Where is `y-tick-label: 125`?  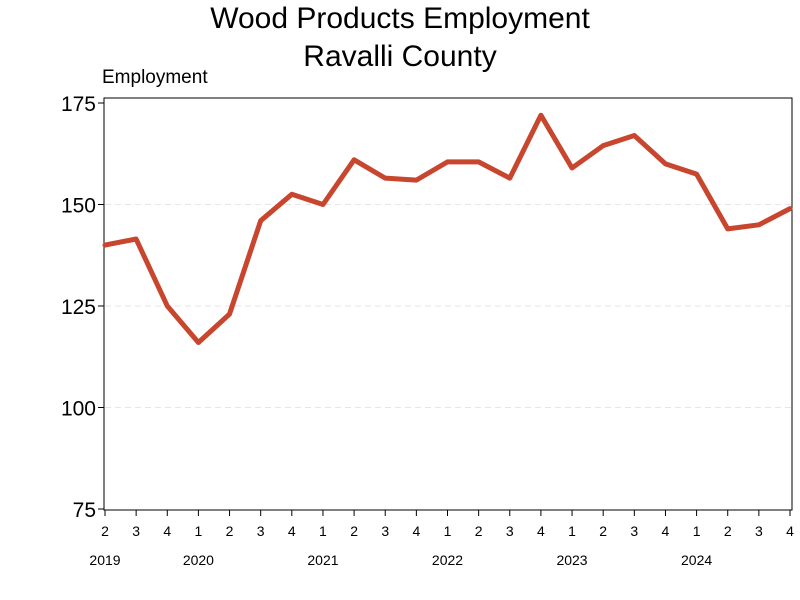
y-tick-label: 125 is located at coordinates (78, 307).